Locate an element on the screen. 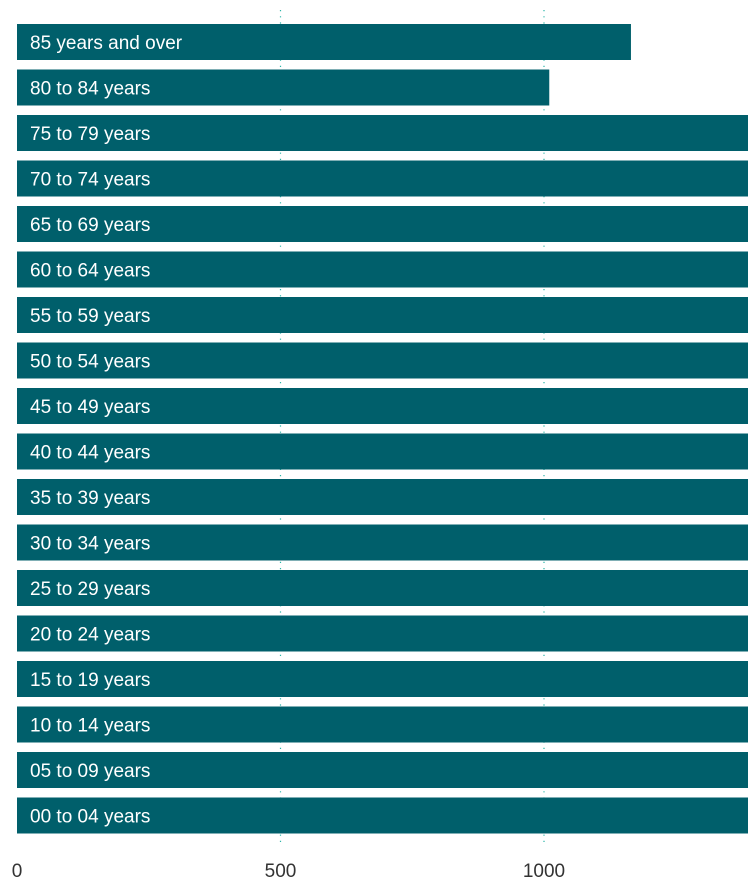 The width and height of the screenshot is (748, 886). bar-label: 75 to 79 years is located at coordinates (90, 134).